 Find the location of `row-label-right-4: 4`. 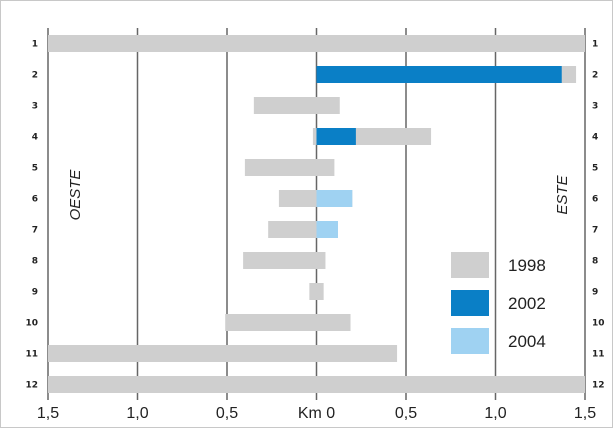

row-label-right-4: 4 is located at coordinates (595, 138).